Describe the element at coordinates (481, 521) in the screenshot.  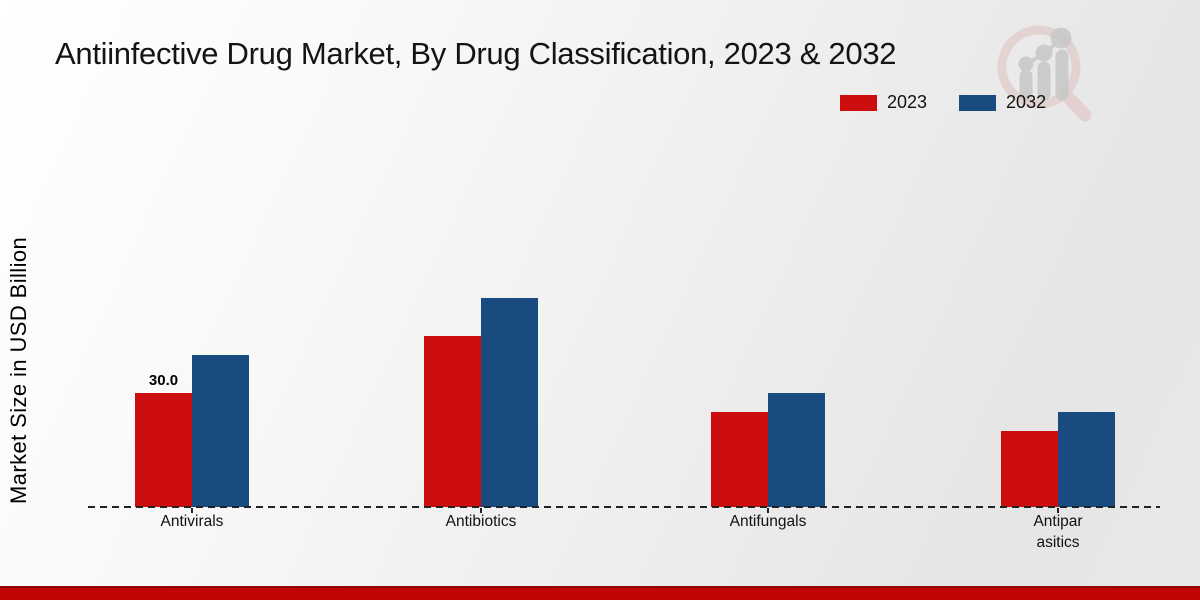
I see `x-axis-category-label: Antibiotics` at that location.